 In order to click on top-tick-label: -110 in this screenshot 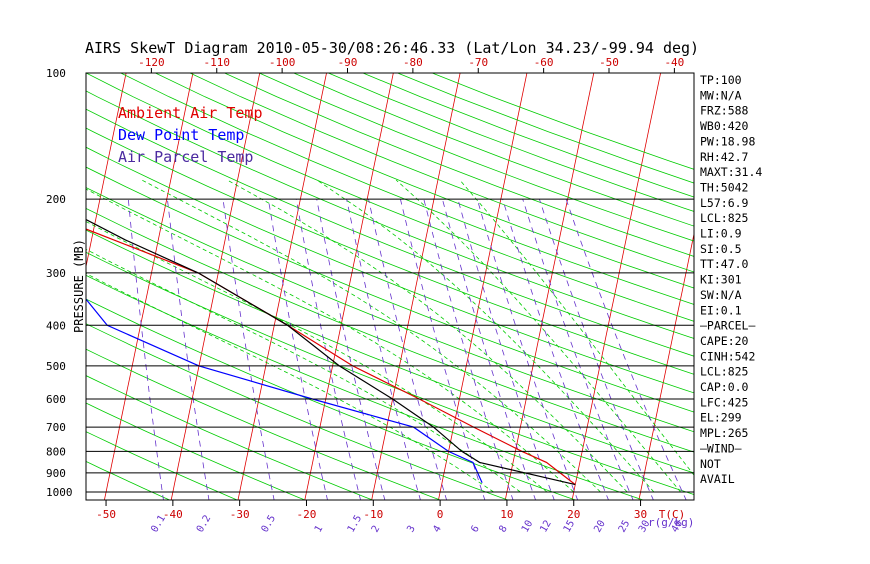, I will do `click(217, 62)`.